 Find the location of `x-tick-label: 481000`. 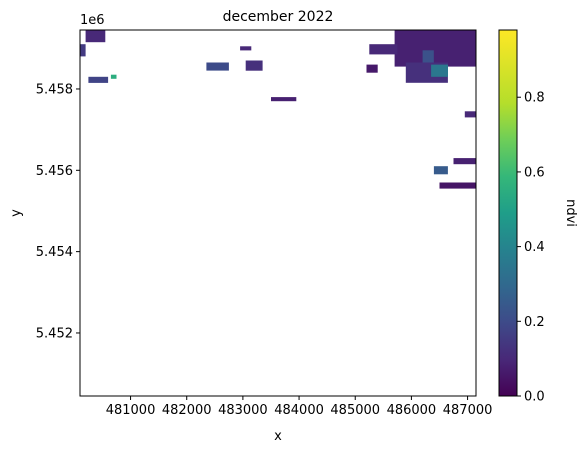

x-tick-label: 481000 is located at coordinates (131, 410).